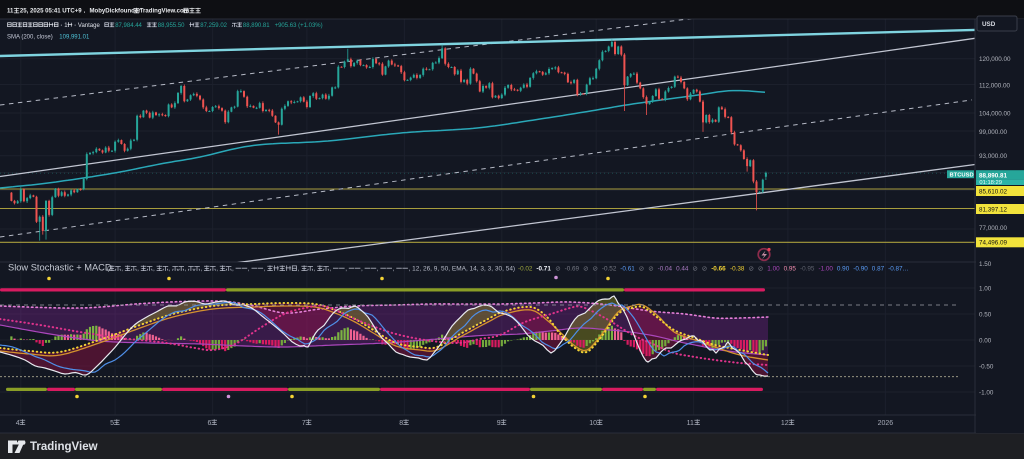  What do you see at coordinates (18, 423) in the screenshot?
I see `svg-text: 4` at bounding box center [18, 423].